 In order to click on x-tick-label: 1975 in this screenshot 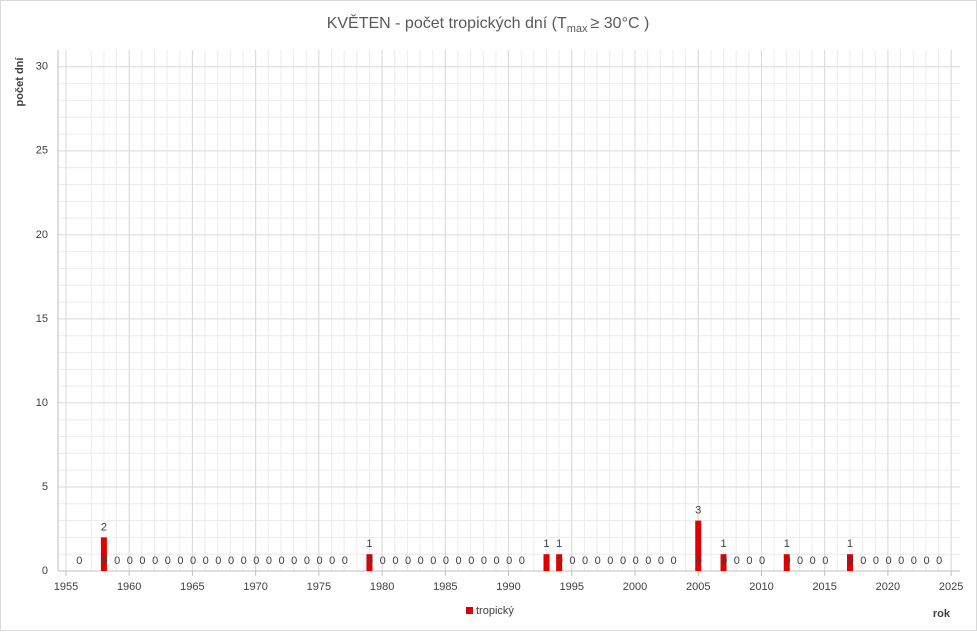, I will do `click(319, 587)`.